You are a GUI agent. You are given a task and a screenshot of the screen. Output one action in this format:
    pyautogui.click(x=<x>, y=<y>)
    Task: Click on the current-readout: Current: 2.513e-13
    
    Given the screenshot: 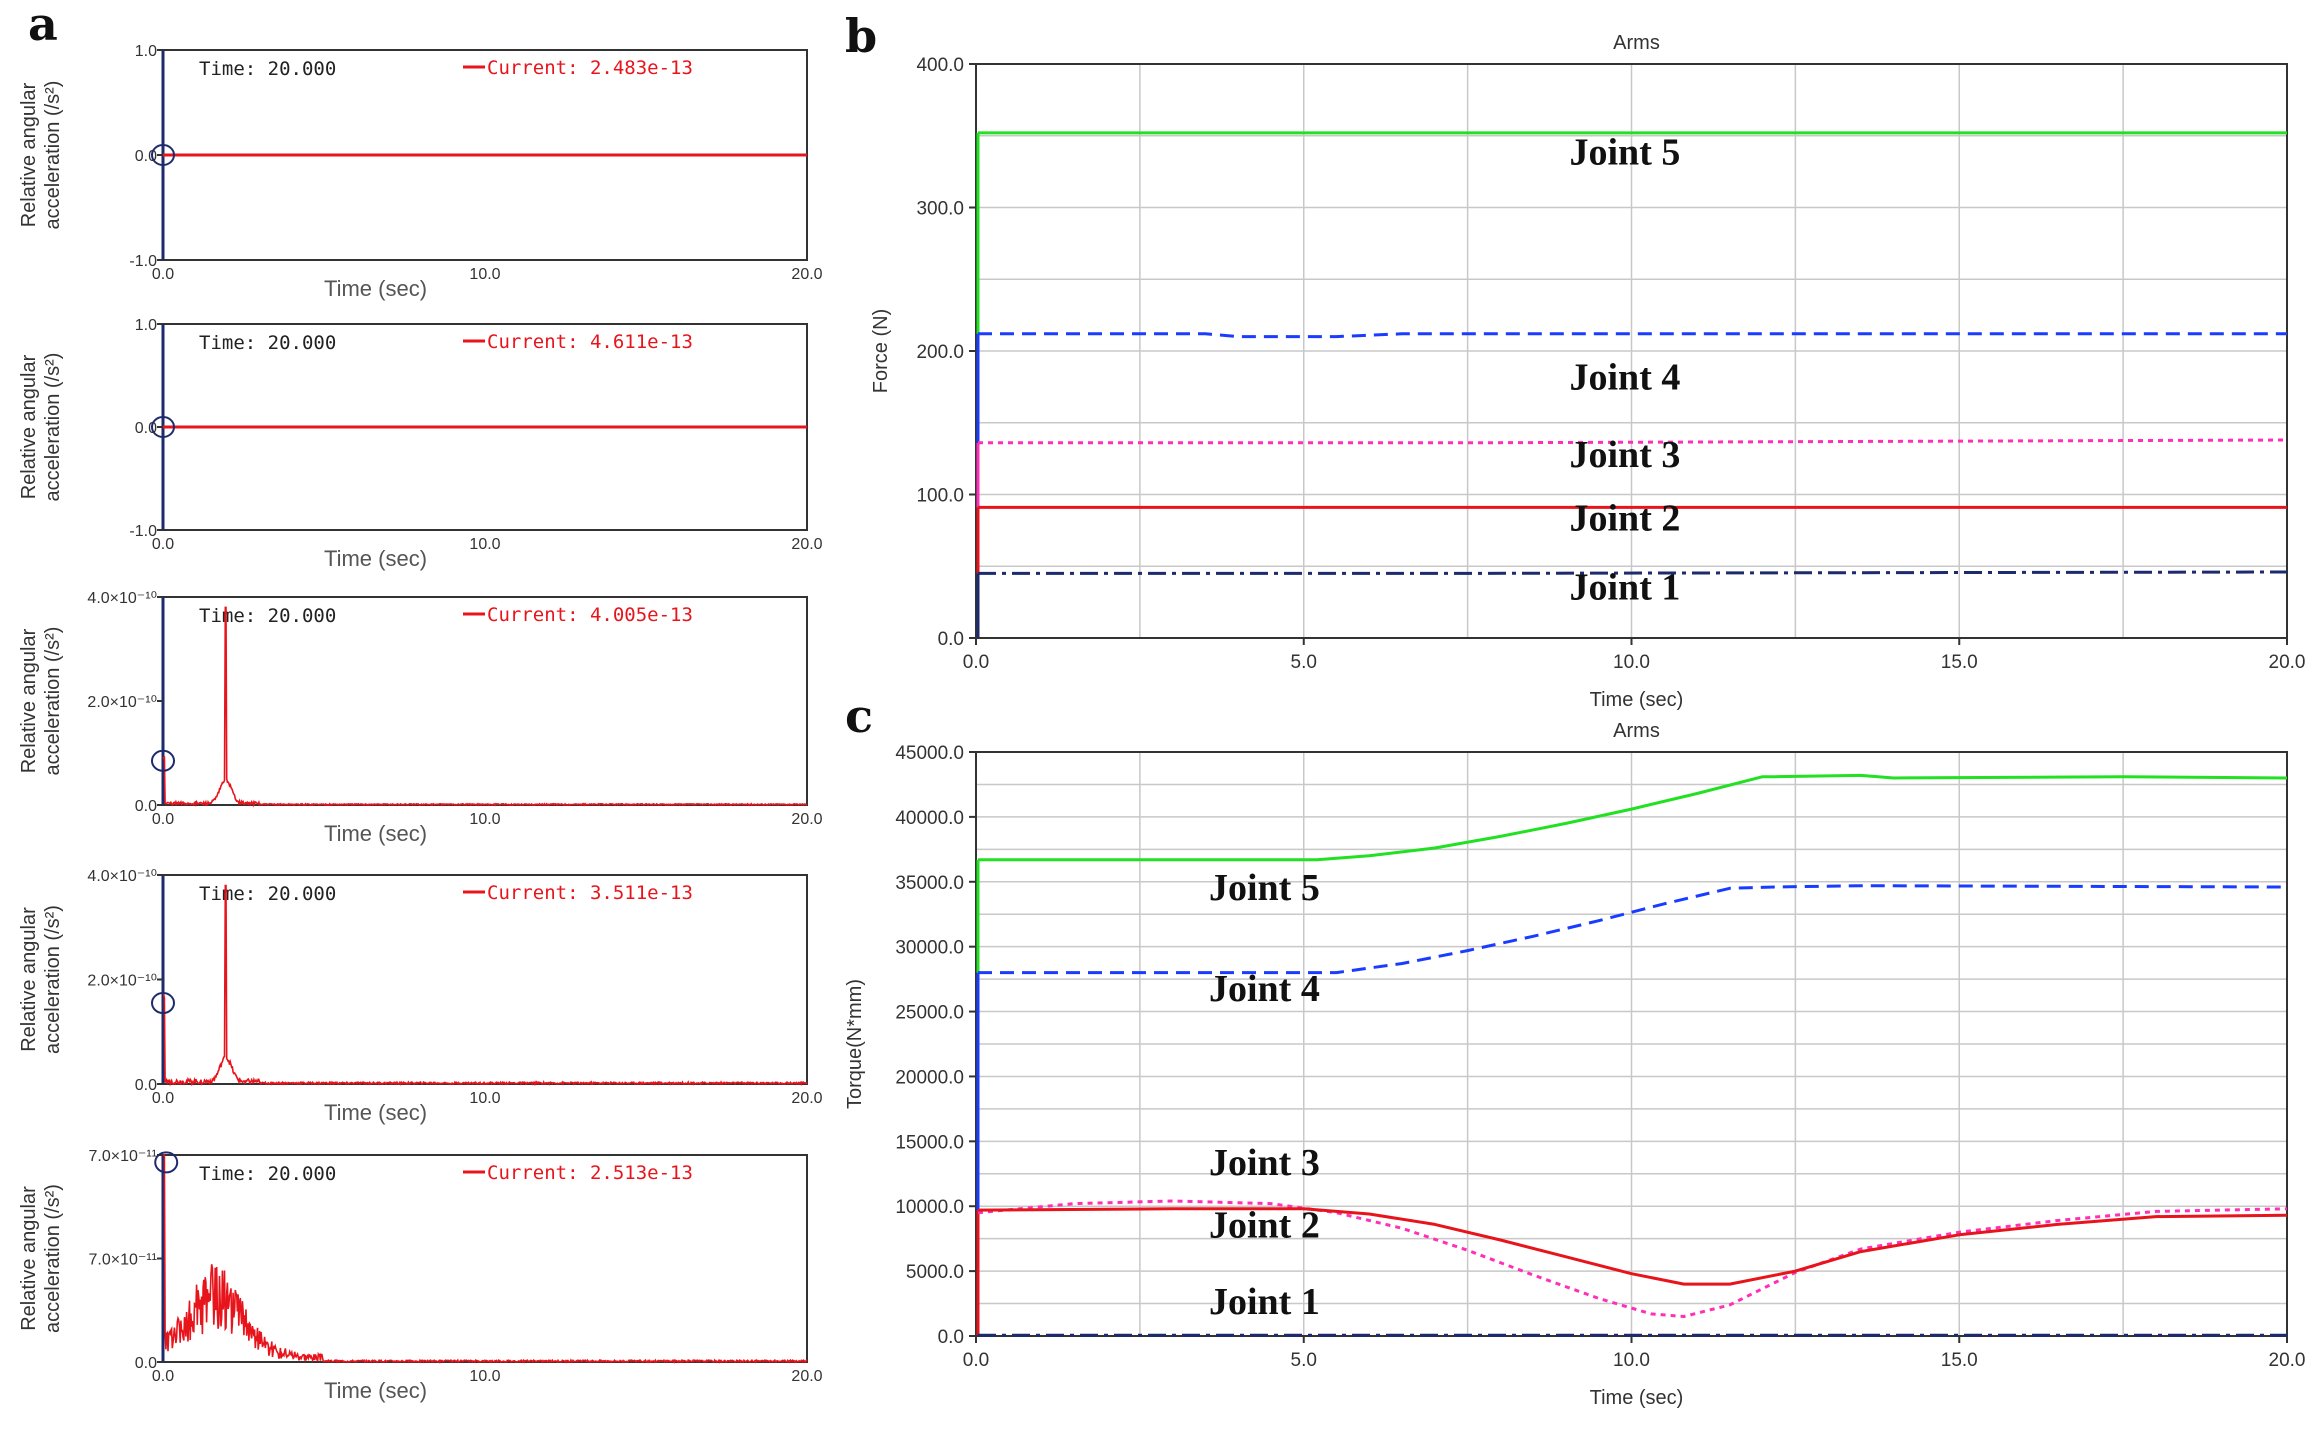 What is the action you would take?
    pyautogui.click(x=590, y=1173)
    